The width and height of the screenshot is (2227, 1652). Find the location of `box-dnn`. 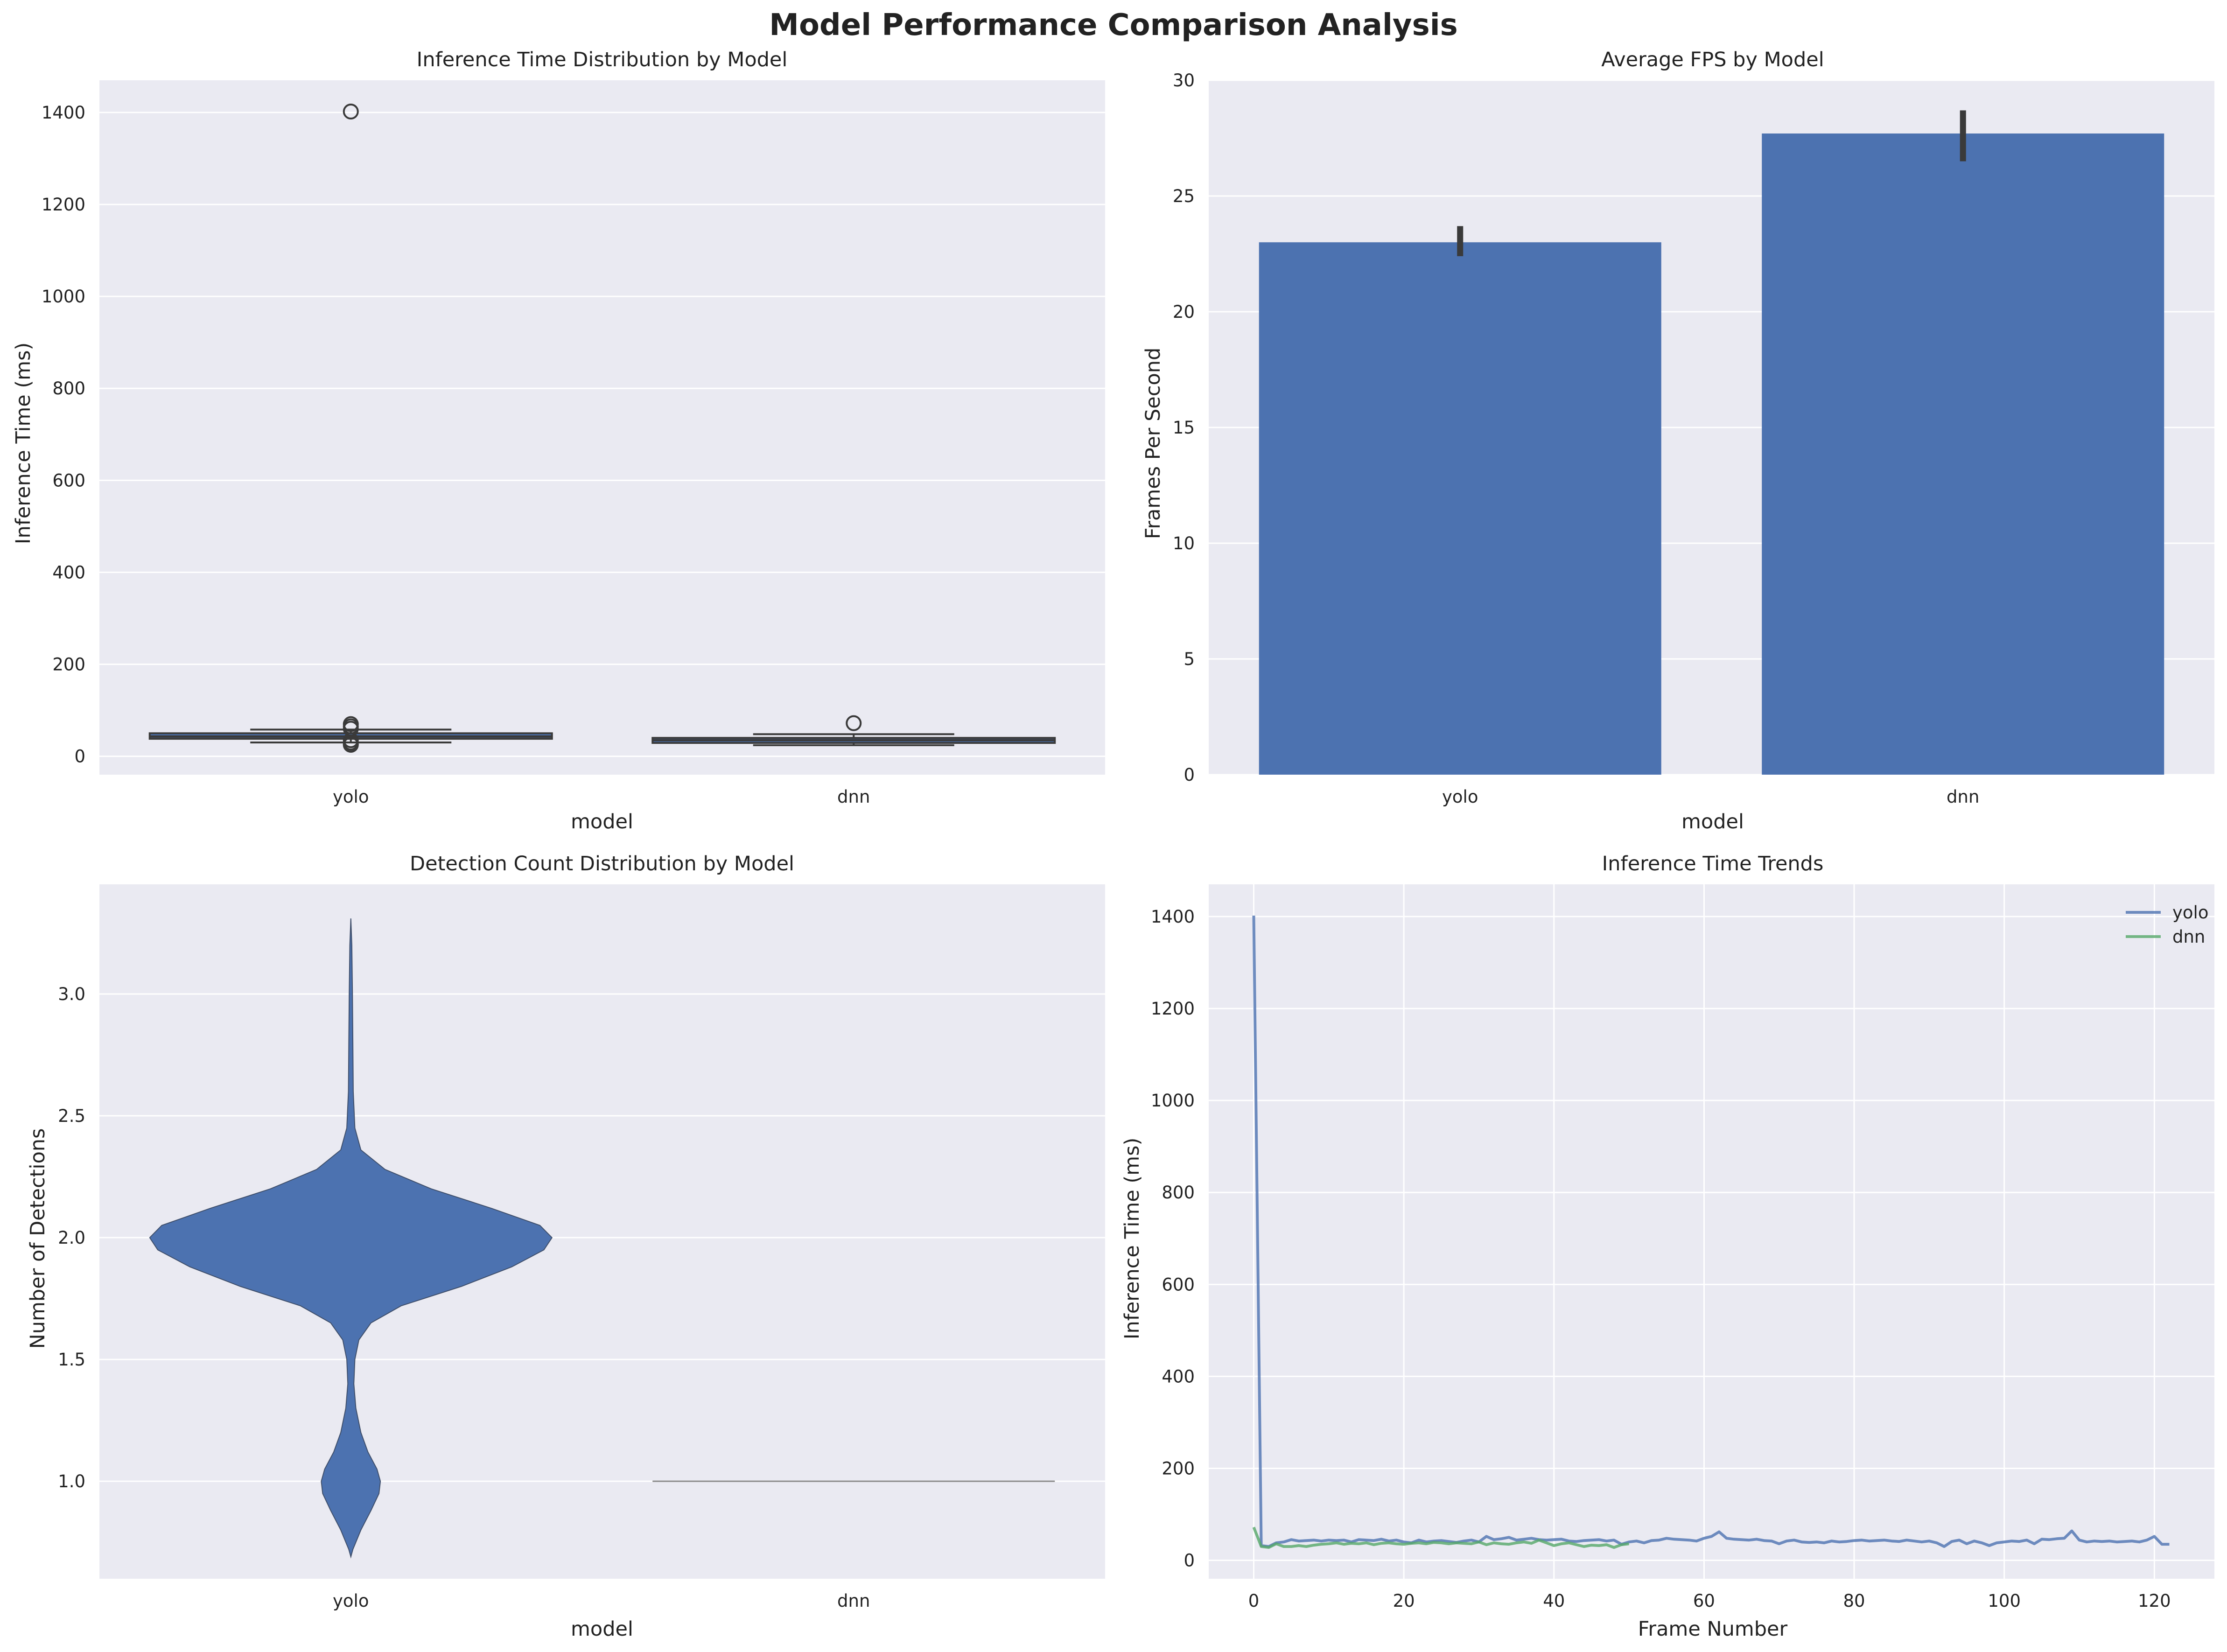

box-dnn is located at coordinates (853, 730).